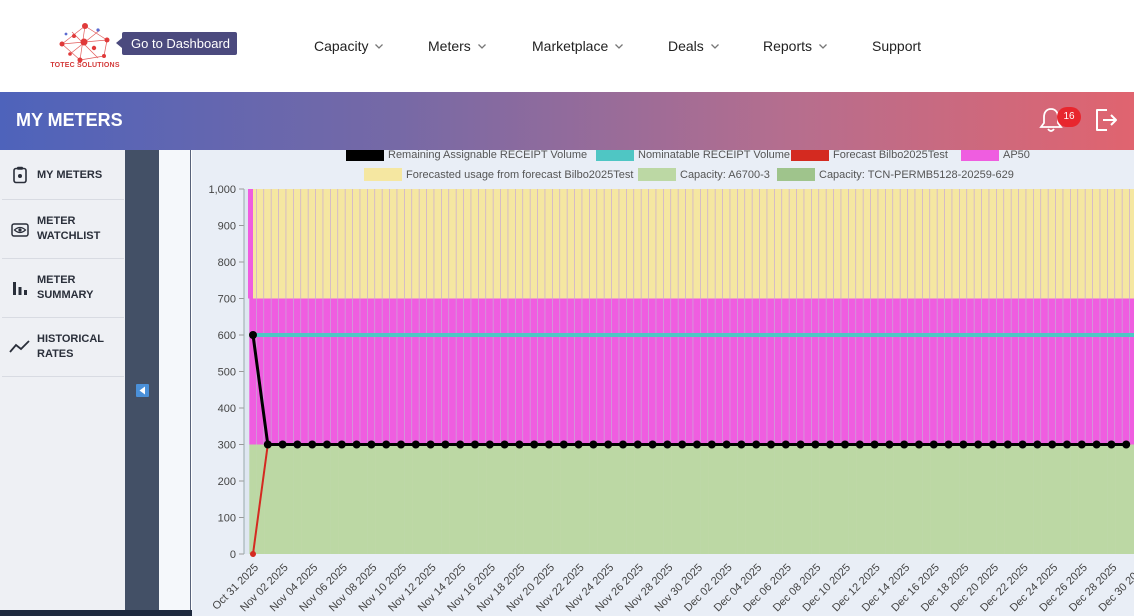  What do you see at coordinates (1051, 120) in the screenshot?
I see `bell-icon` at bounding box center [1051, 120].